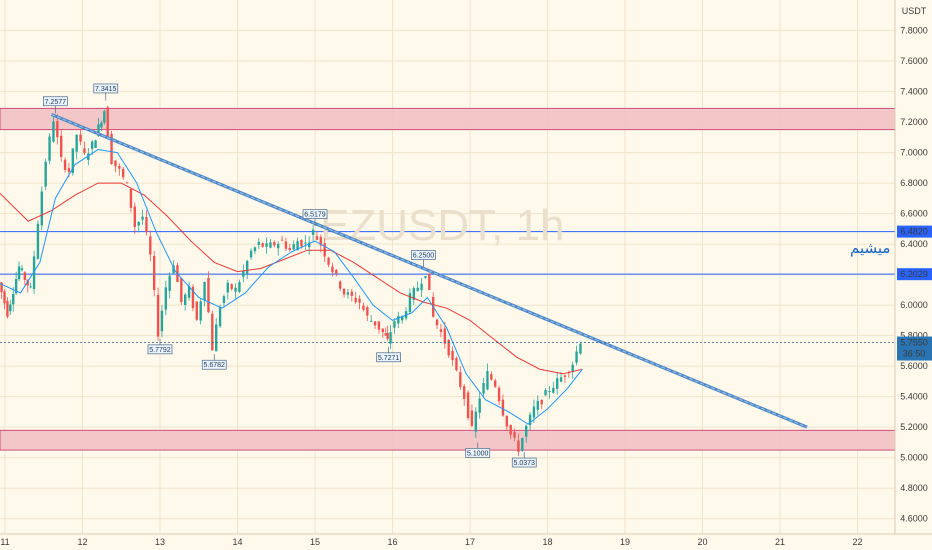 The image size is (932, 550). I want to click on y-tick-label: 6.0000, so click(914, 305).